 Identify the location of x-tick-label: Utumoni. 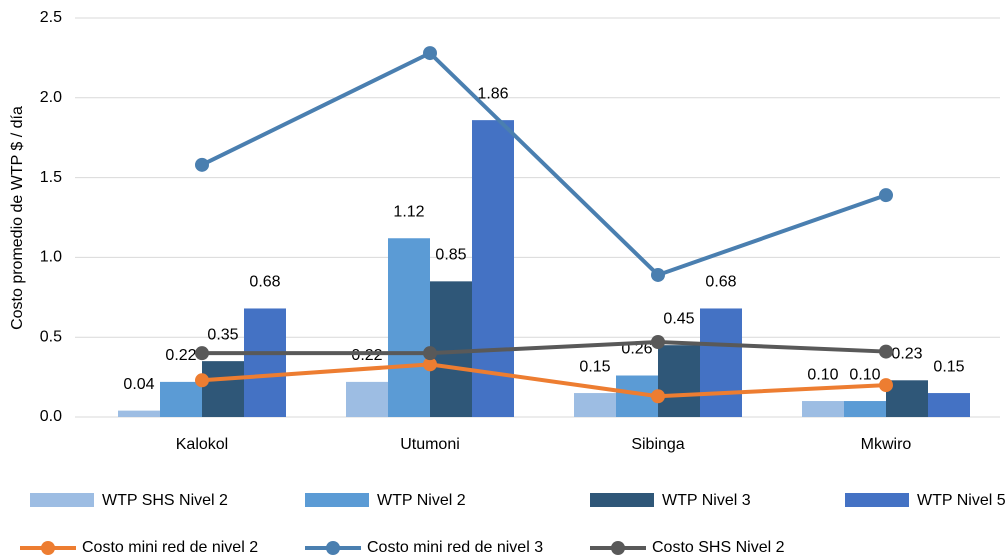
(430, 444).